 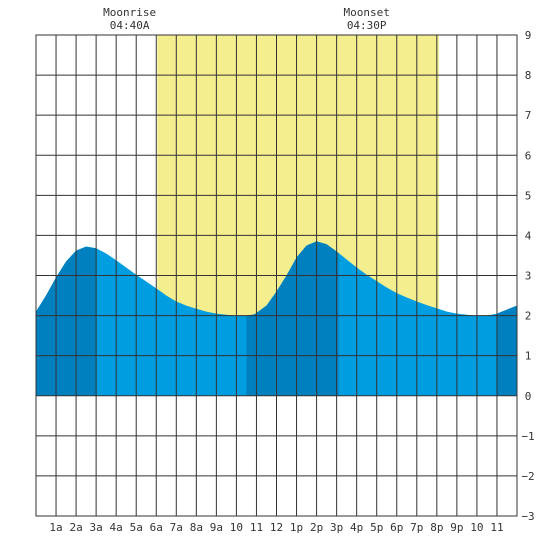 What do you see at coordinates (528, 356) in the screenshot?
I see `y-tick-label: 1` at bounding box center [528, 356].